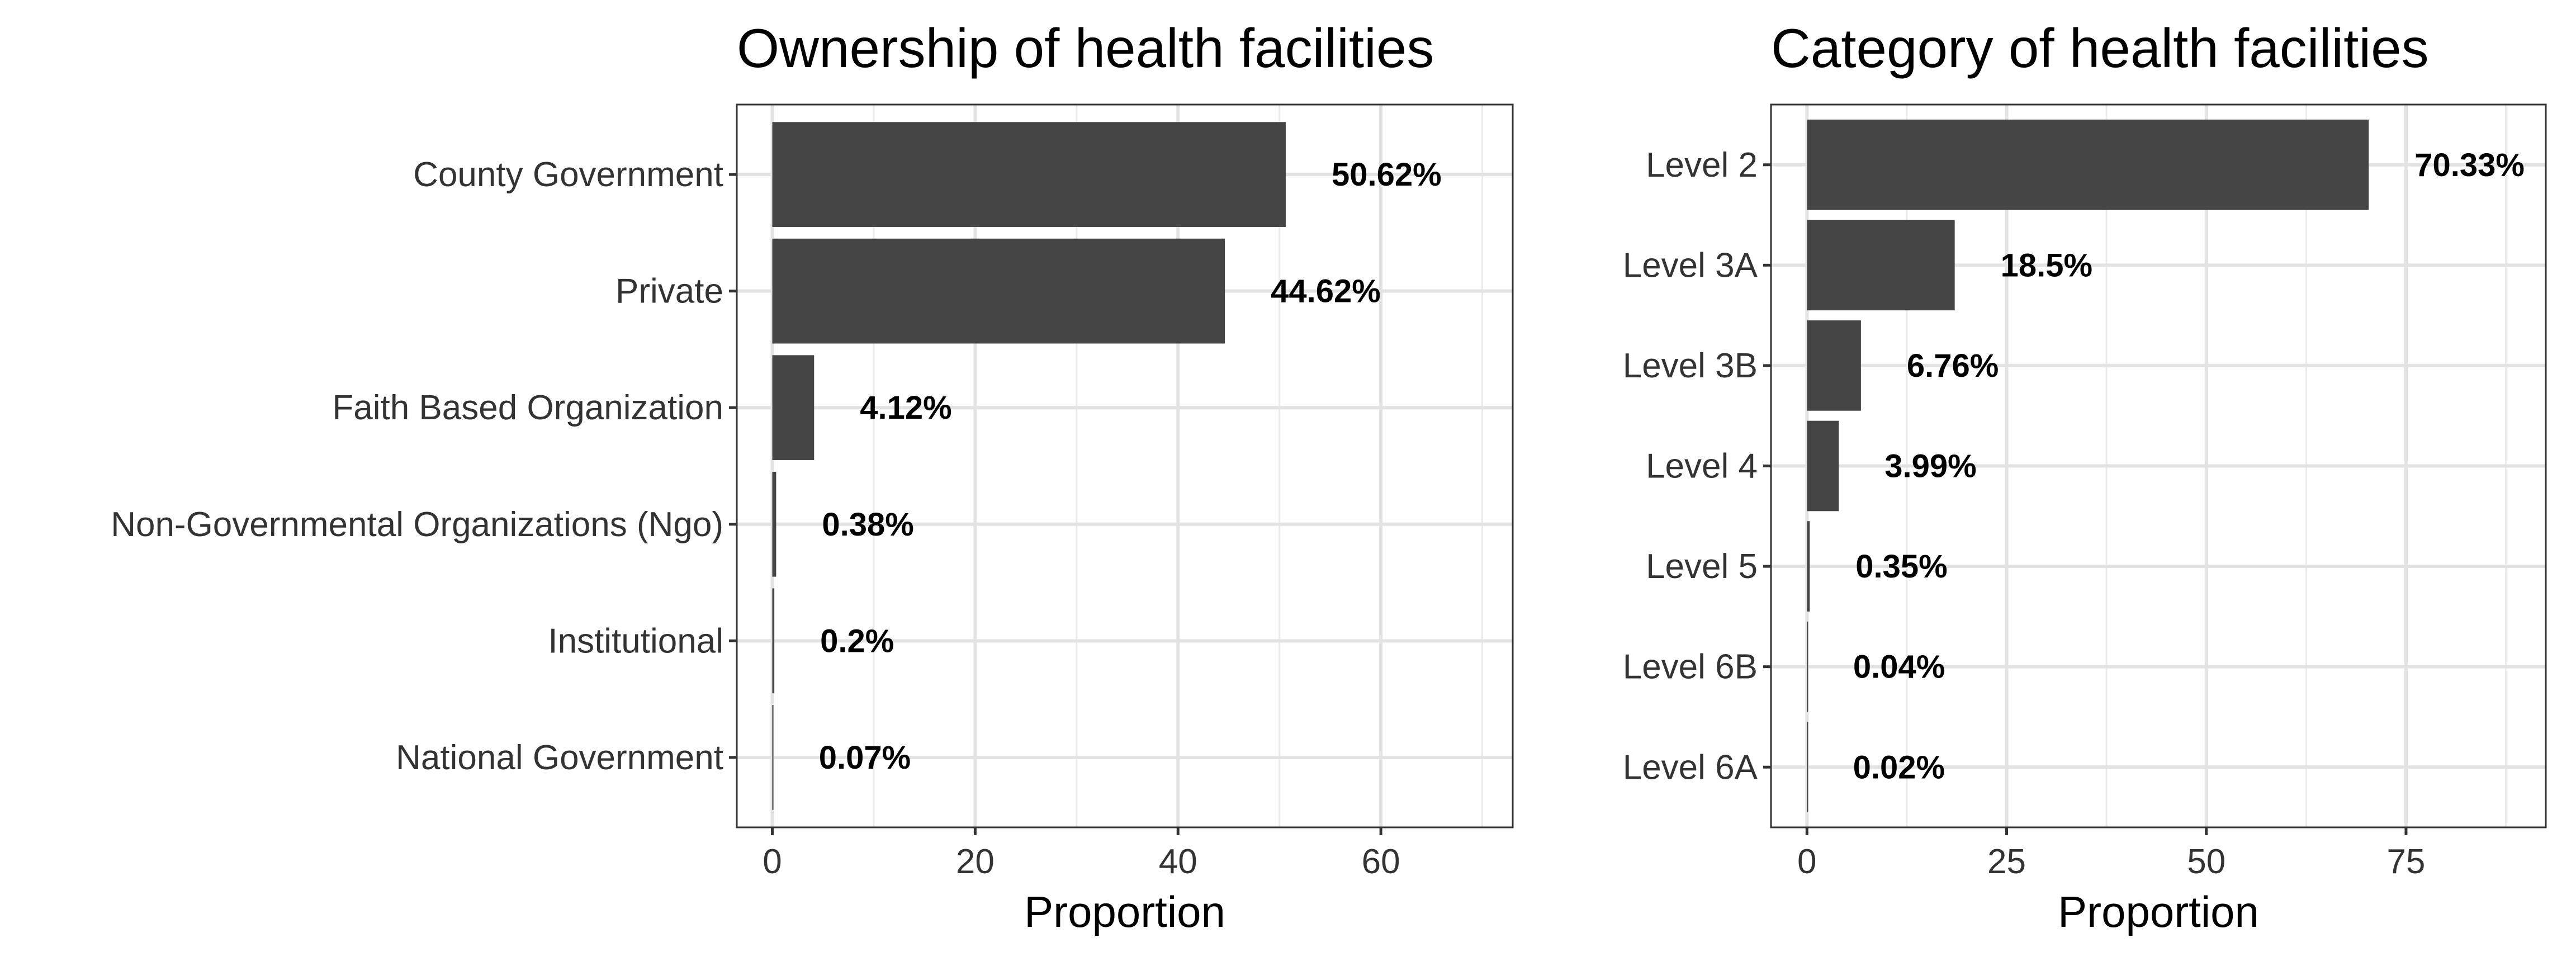 The width and height of the screenshot is (2576, 966). What do you see at coordinates (2007, 861) in the screenshot?
I see `x-tick-label: 25` at bounding box center [2007, 861].